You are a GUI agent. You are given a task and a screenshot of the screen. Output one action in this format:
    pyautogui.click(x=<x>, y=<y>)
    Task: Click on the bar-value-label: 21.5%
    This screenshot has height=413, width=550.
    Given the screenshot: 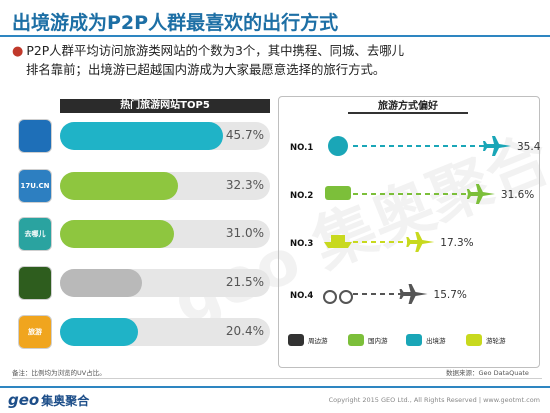 What is the action you would take?
    pyautogui.click(x=244, y=282)
    